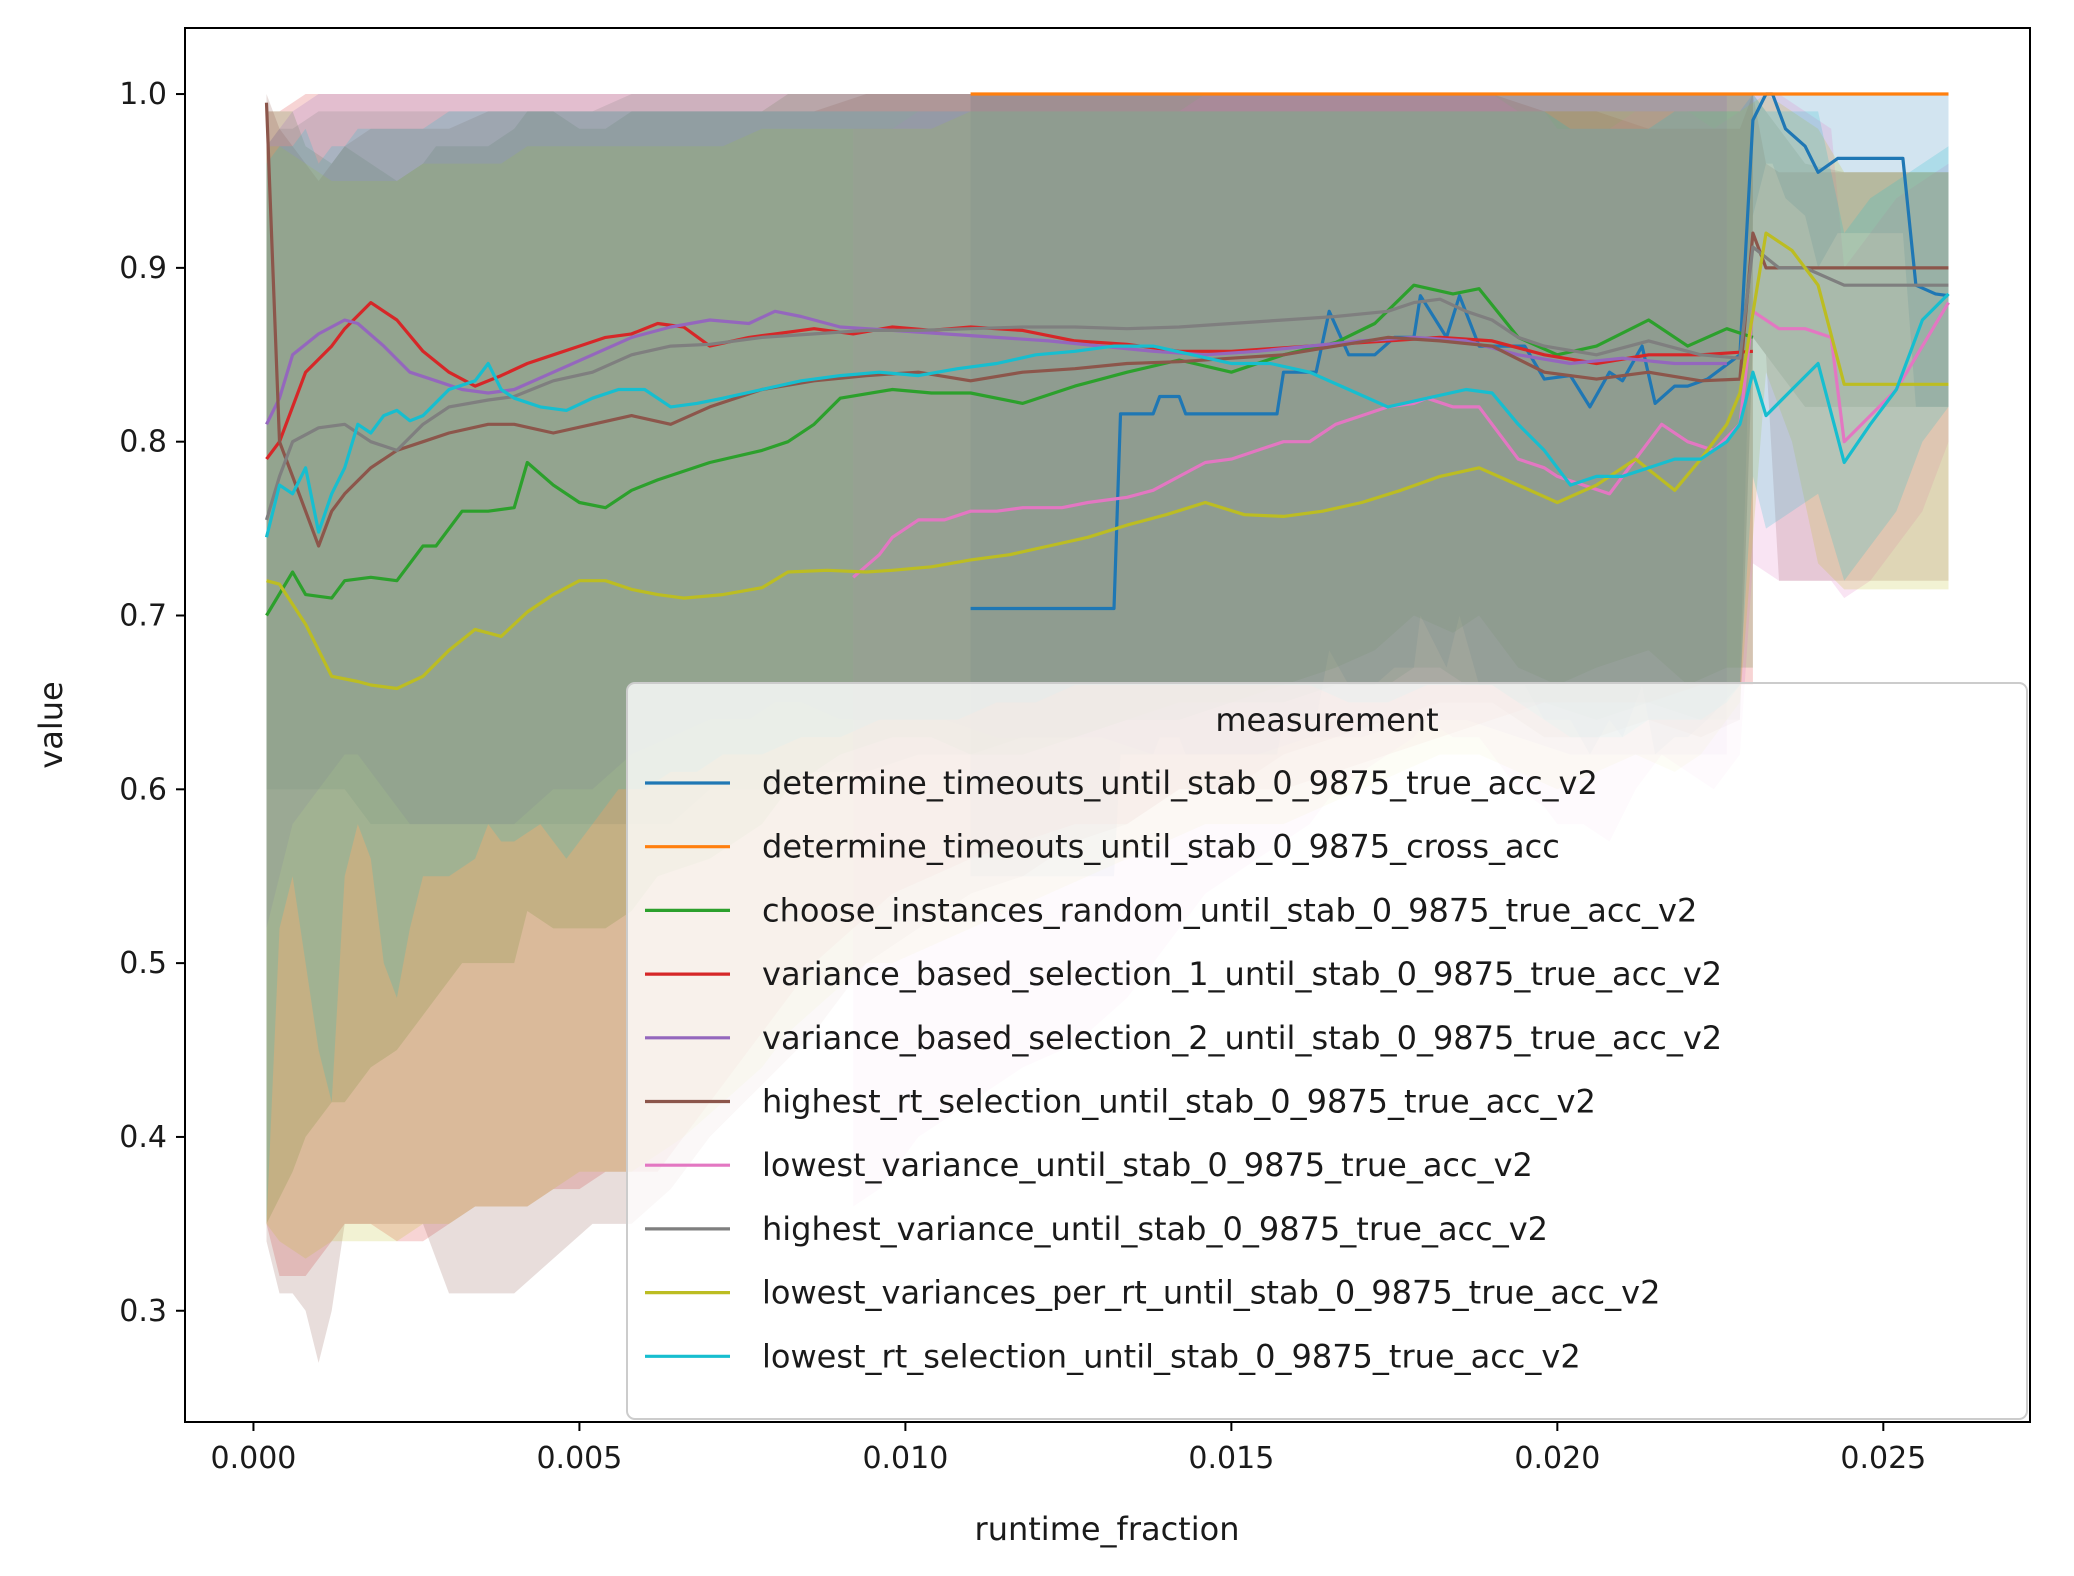  What do you see at coordinates (579, 1458) in the screenshot?
I see `x-tick-label: 0.005` at bounding box center [579, 1458].